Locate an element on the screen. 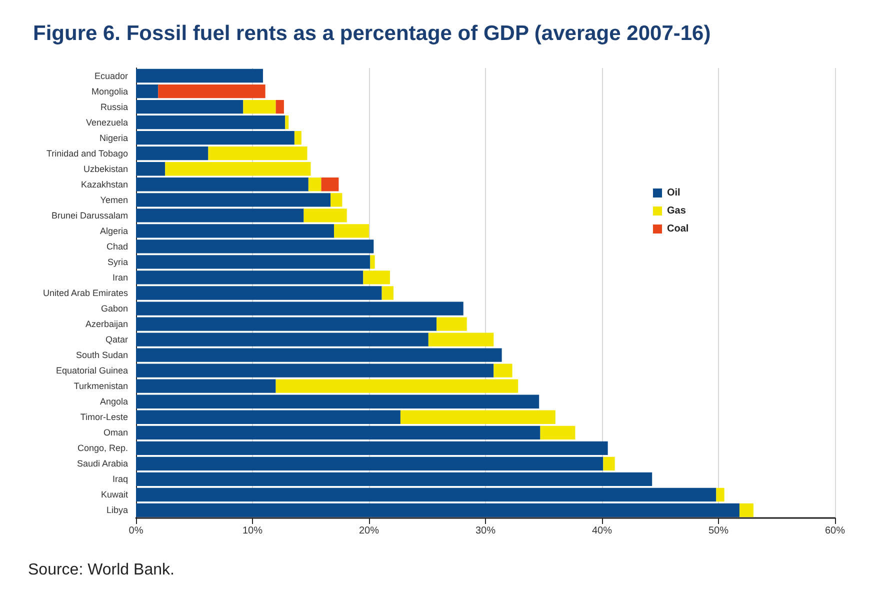 The image size is (873, 598). y-tick-label: Angola is located at coordinates (114, 401).